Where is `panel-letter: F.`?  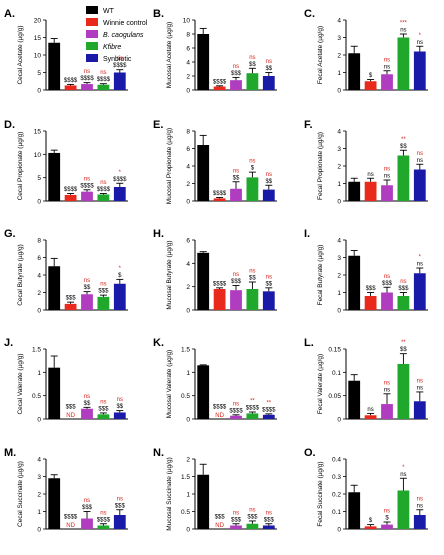
panel-letter: F. is located at coordinates (308, 125).